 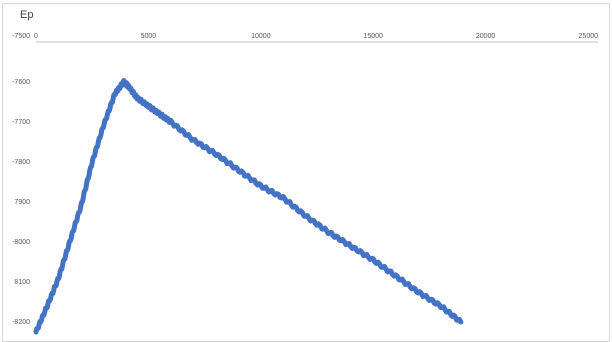 What do you see at coordinates (589, 36) in the screenshot?
I see `x-tick-label: 25000` at bounding box center [589, 36].